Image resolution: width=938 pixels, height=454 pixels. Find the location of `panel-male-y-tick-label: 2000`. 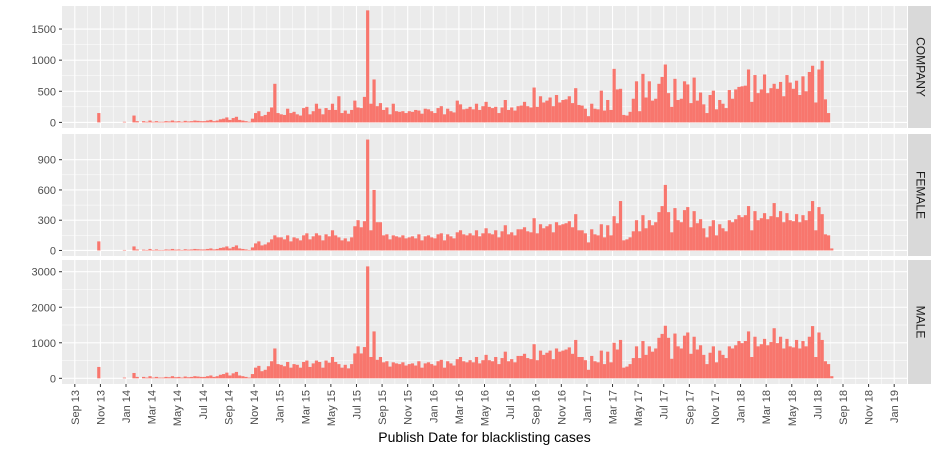

panel-male-y-tick-label: 2000 is located at coordinates (44, 308).